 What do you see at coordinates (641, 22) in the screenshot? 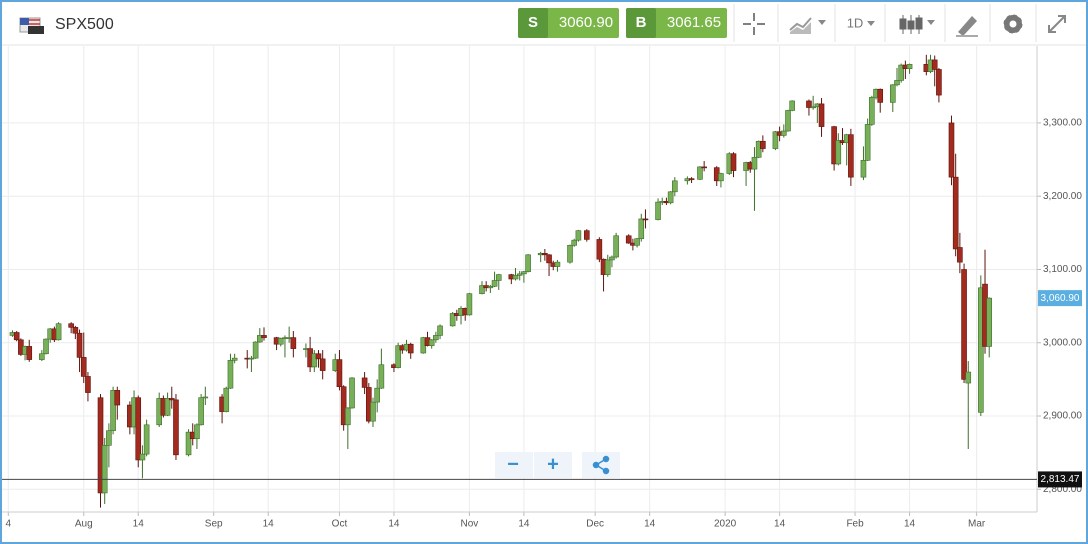
I see `buy-label: B` at bounding box center [641, 22].